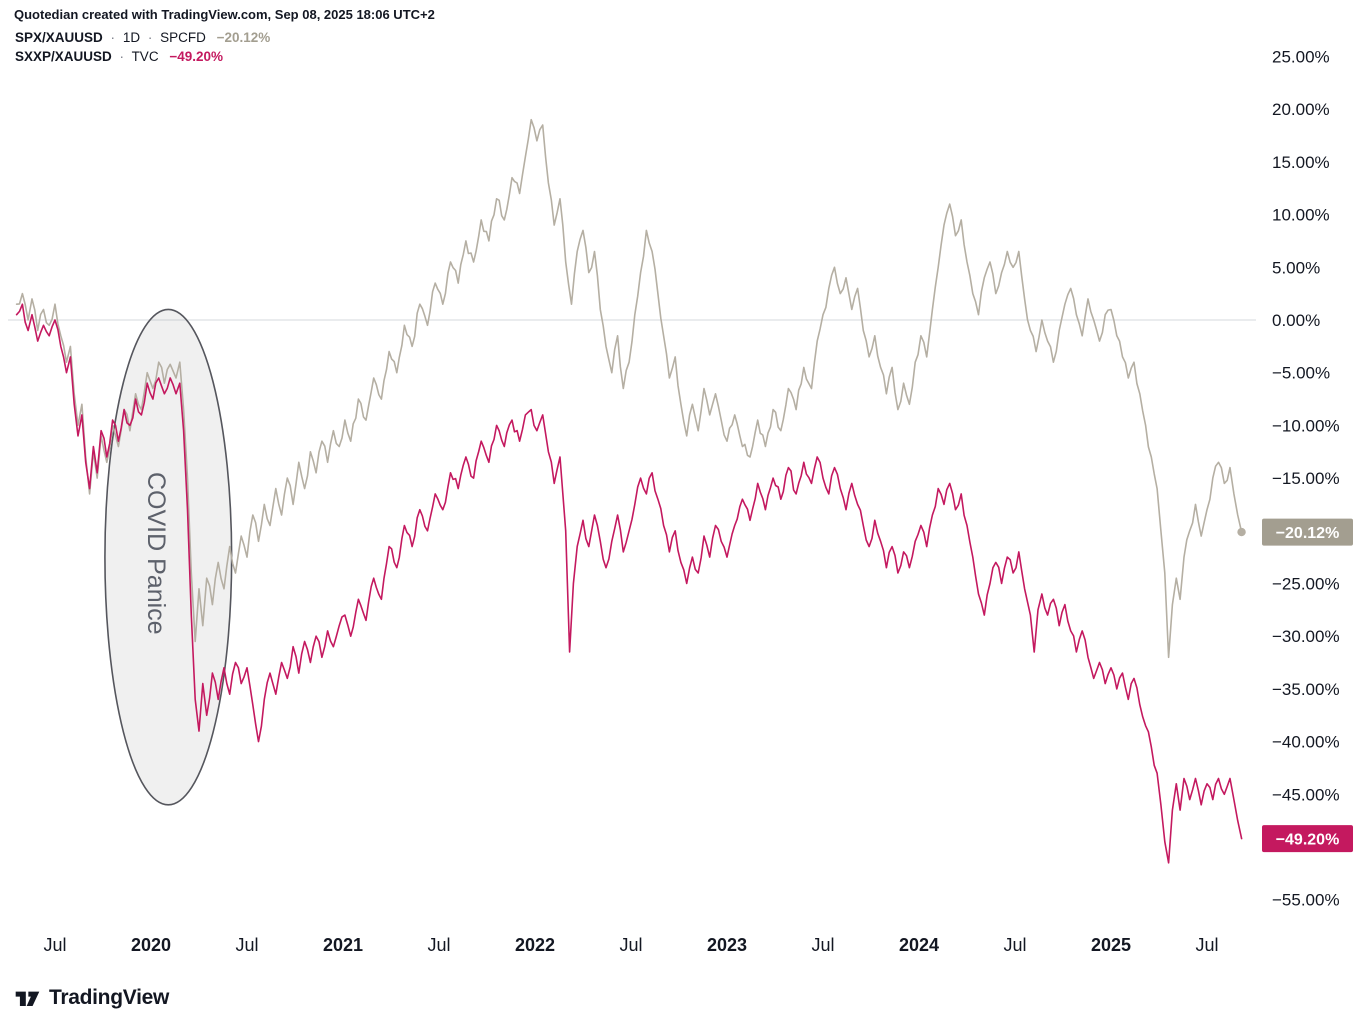 The image size is (1369, 1030). What do you see at coordinates (59, 37) in the screenshot?
I see `legend-symbol-spx: SPX/XAUUSD` at bounding box center [59, 37].